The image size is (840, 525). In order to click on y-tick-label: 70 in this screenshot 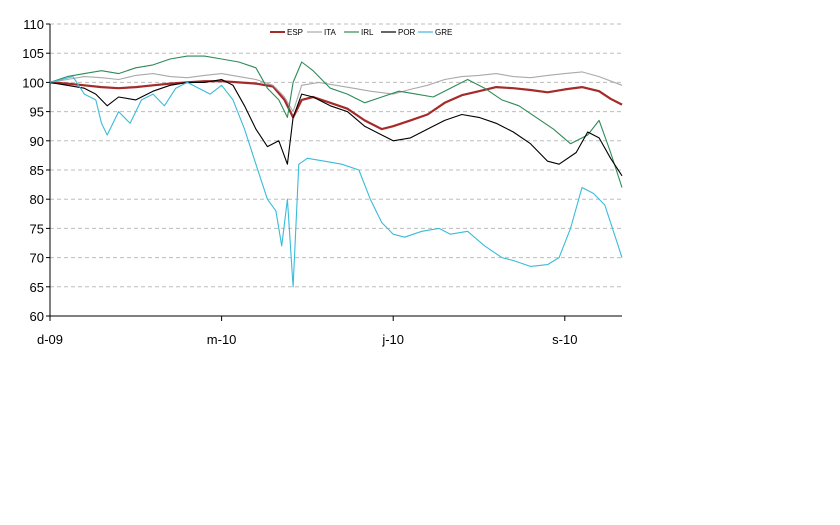, I will do `click(37, 258)`.